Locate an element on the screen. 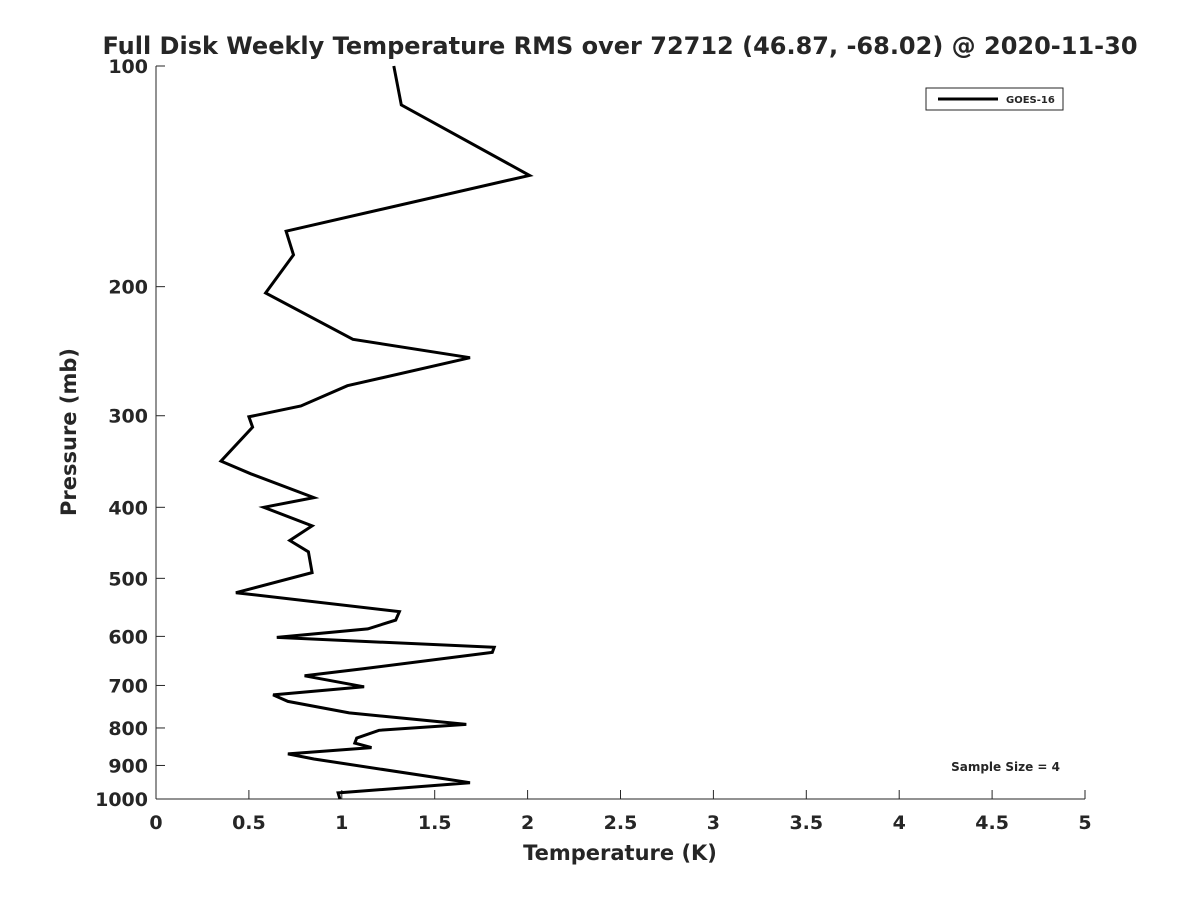 The height and width of the screenshot is (900, 1200). x-tick-label: 3.5 is located at coordinates (806, 823).